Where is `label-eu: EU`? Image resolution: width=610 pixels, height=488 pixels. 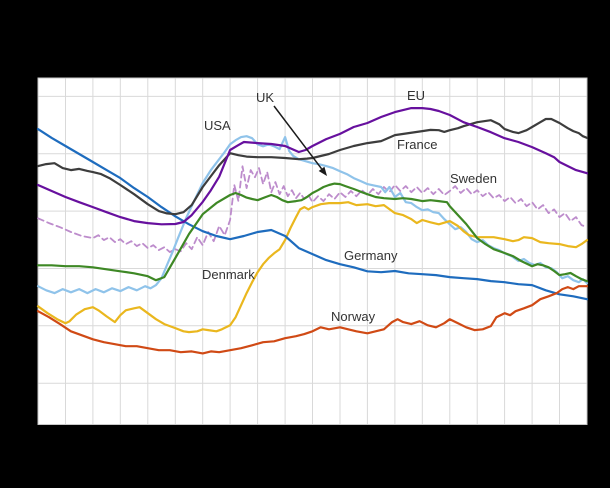
label-eu: EU is located at coordinates (416, 95).